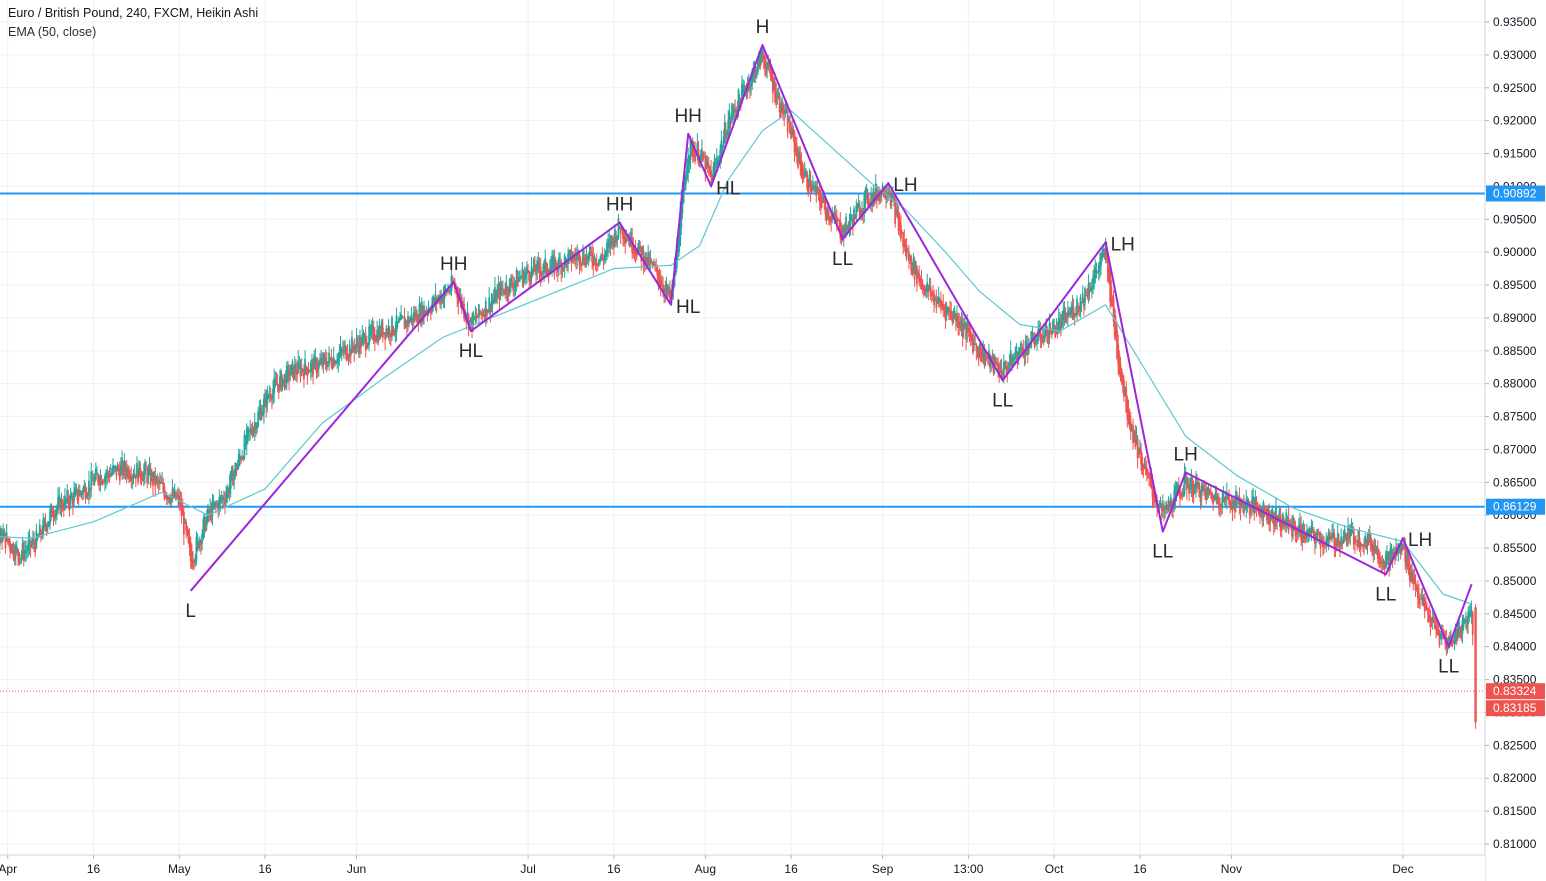 The width and height of the screenshot is (1546, 881). What do you see at coordinates (763, 27) in the screenshot?
I see `swing-label: H` at bounding box center [763, 27].